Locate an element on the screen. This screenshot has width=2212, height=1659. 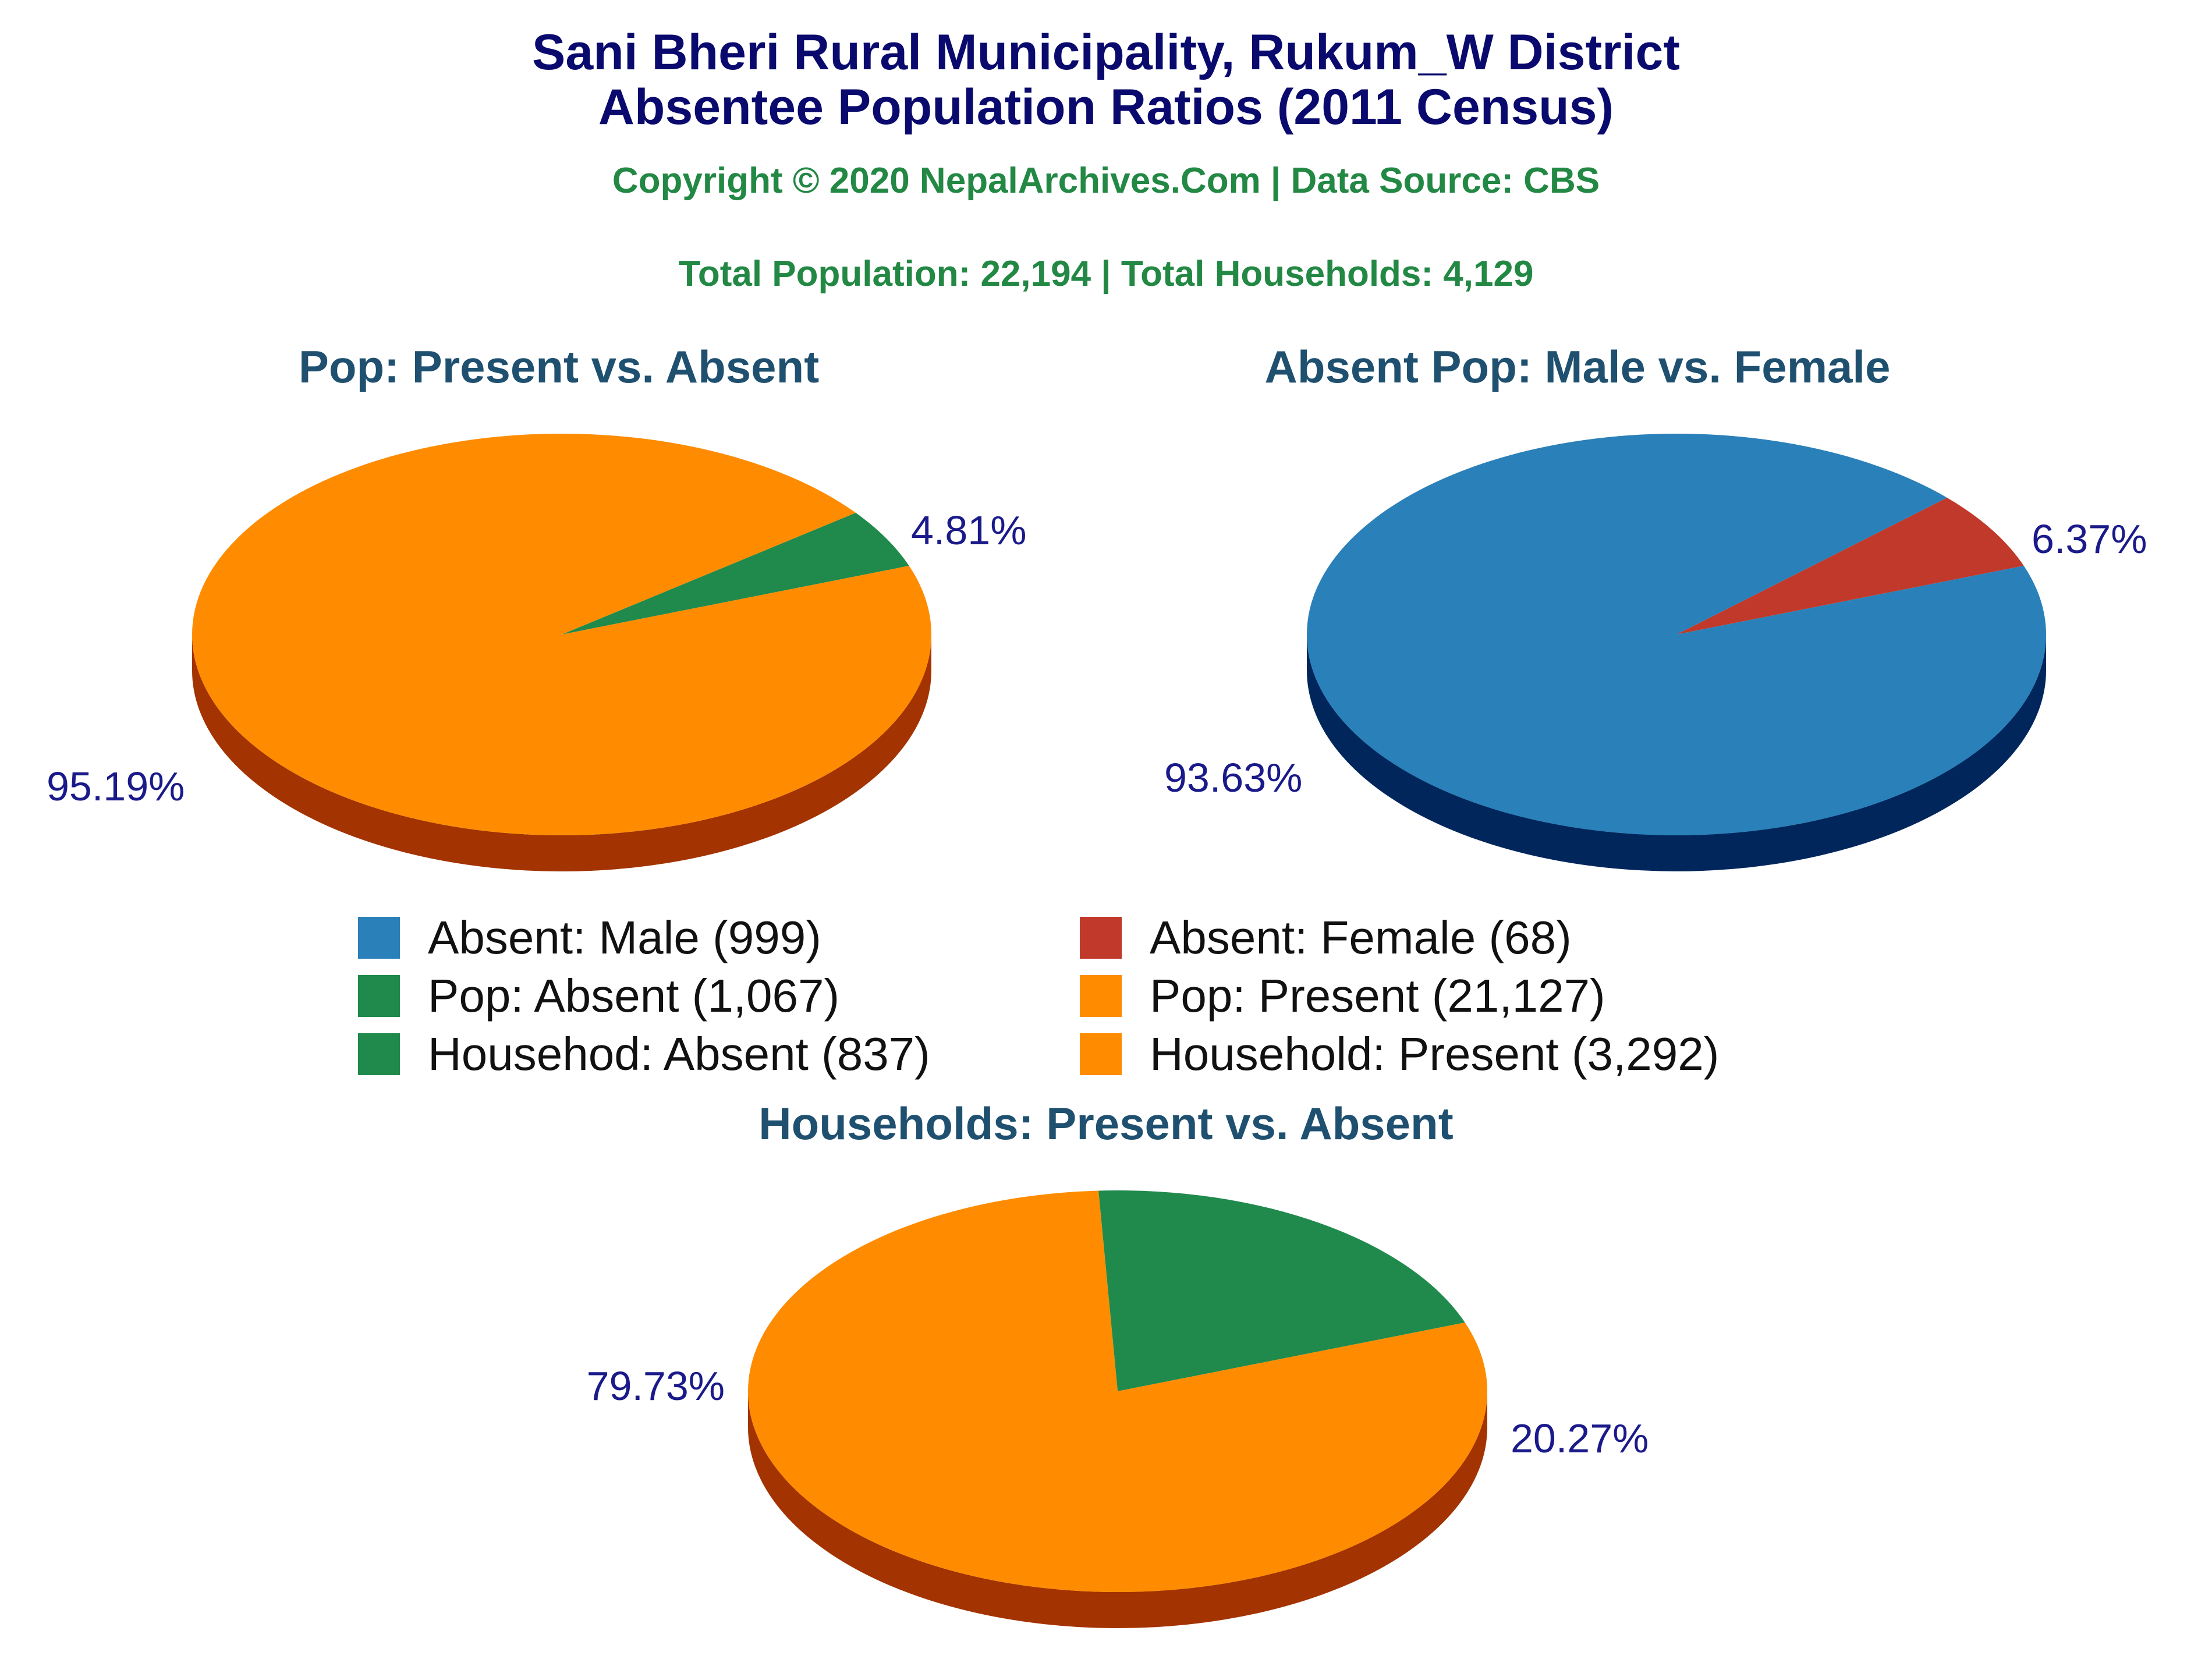
pie2-title: Absent Pop: Male vs. Female is located at coordinates (1578, 367).